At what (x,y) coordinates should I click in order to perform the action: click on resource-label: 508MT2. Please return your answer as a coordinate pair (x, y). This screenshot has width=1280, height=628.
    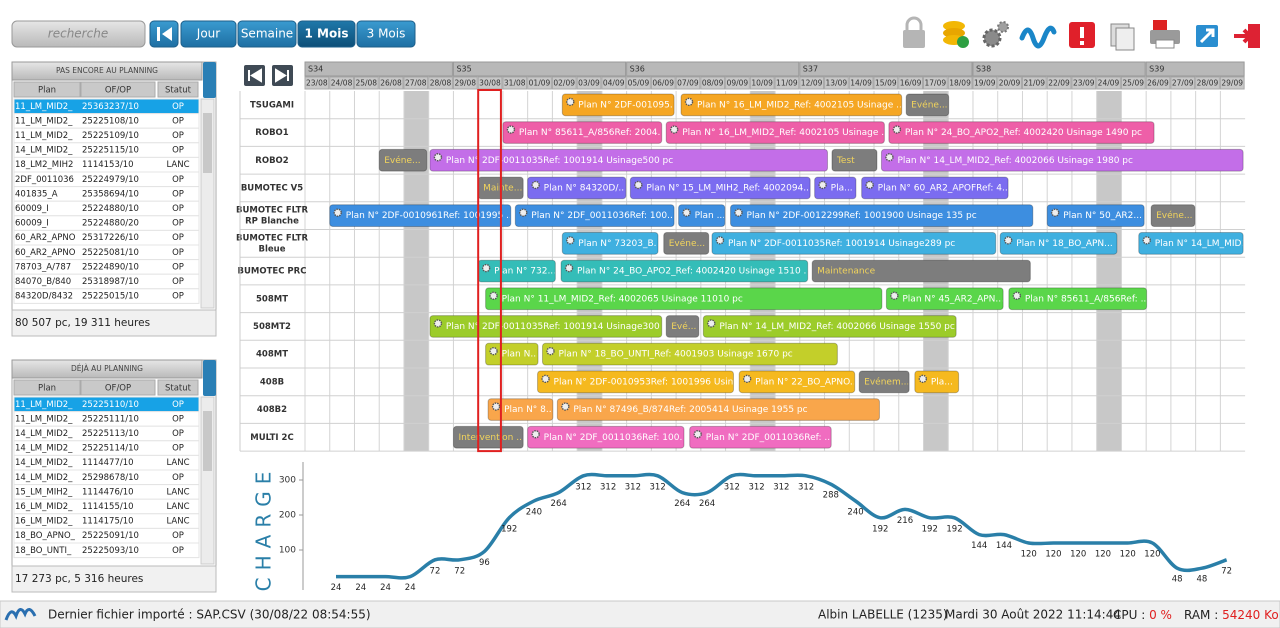
    Looking at the image, I should click on (272, 327).